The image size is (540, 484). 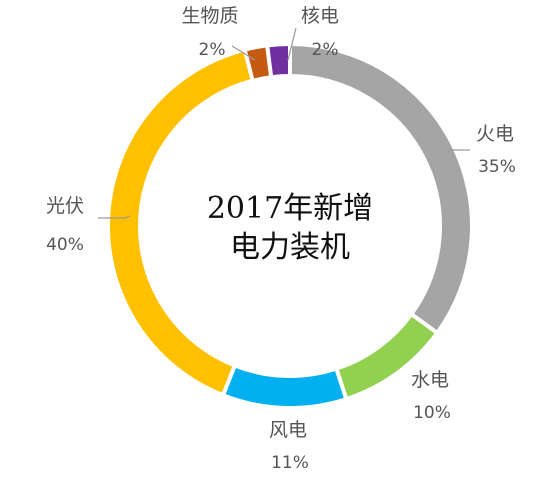 What do you see at coordinates (65, 206) in the screenshot?
I see `slice-label-name-3: 光伏` at bounding box center [65, 206].